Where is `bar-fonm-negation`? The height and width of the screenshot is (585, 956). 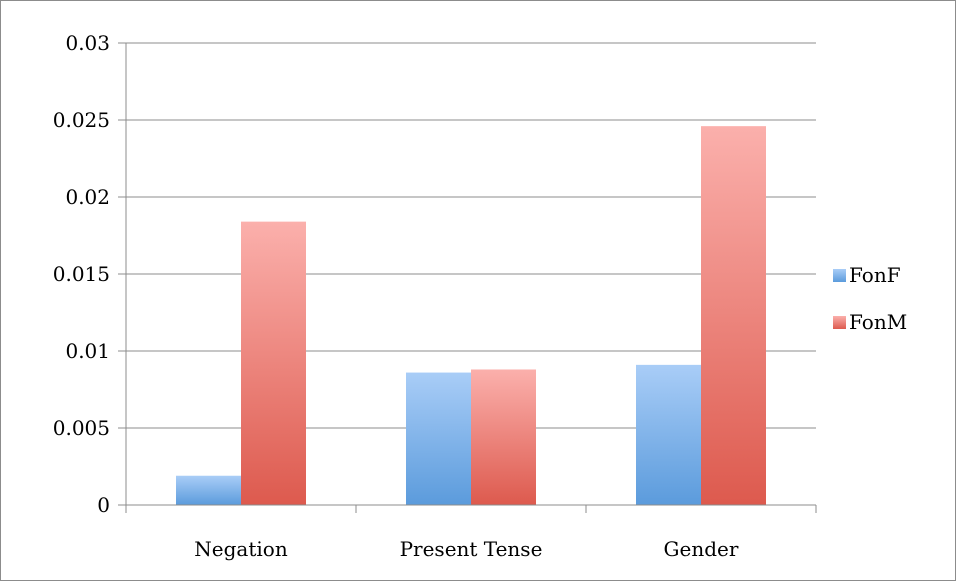
bar-fonm-negation is located at coordinates (273, 363).